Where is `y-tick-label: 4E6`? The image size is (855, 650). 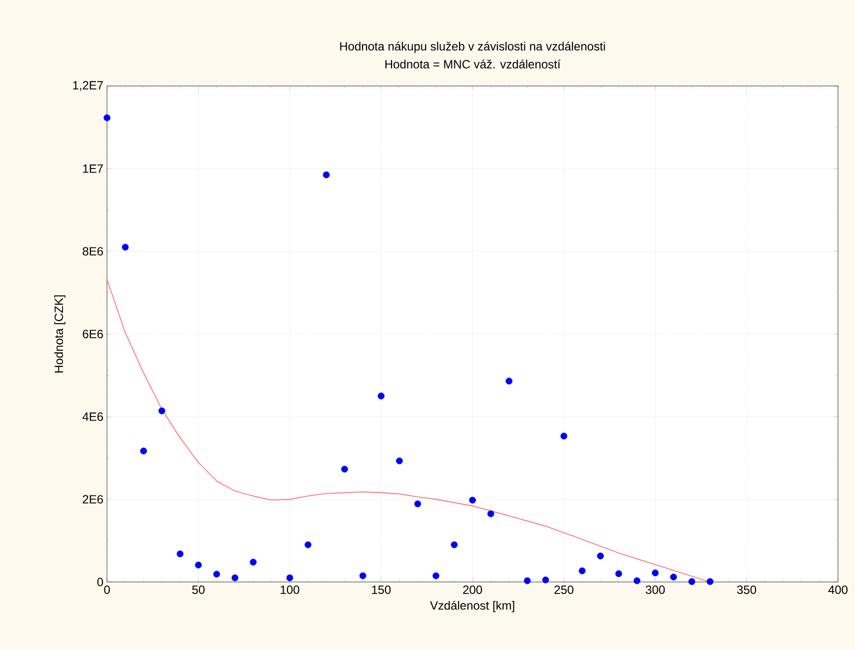 y-tick-label: 4E6 is located at coordinates (92, 416).